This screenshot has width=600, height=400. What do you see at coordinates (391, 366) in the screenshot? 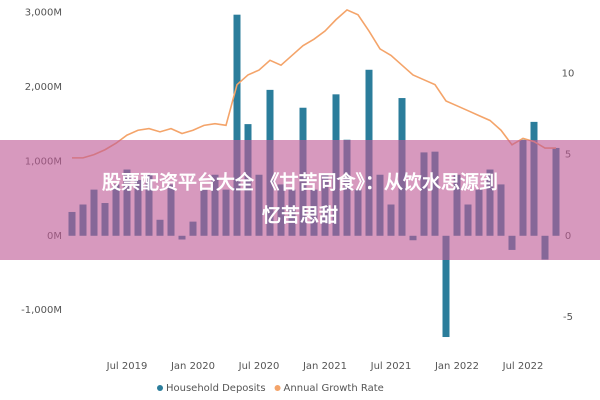
I see `x-tick-label: Jul 2021` at bounding box center [391, 366].